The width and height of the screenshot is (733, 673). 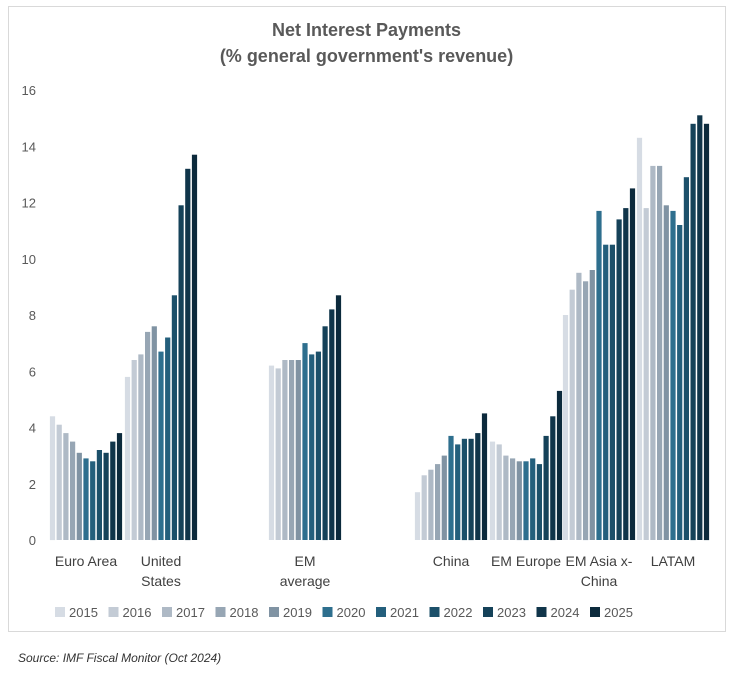 I want to click on y-tick-label: 0, so click(x=32, y=540).